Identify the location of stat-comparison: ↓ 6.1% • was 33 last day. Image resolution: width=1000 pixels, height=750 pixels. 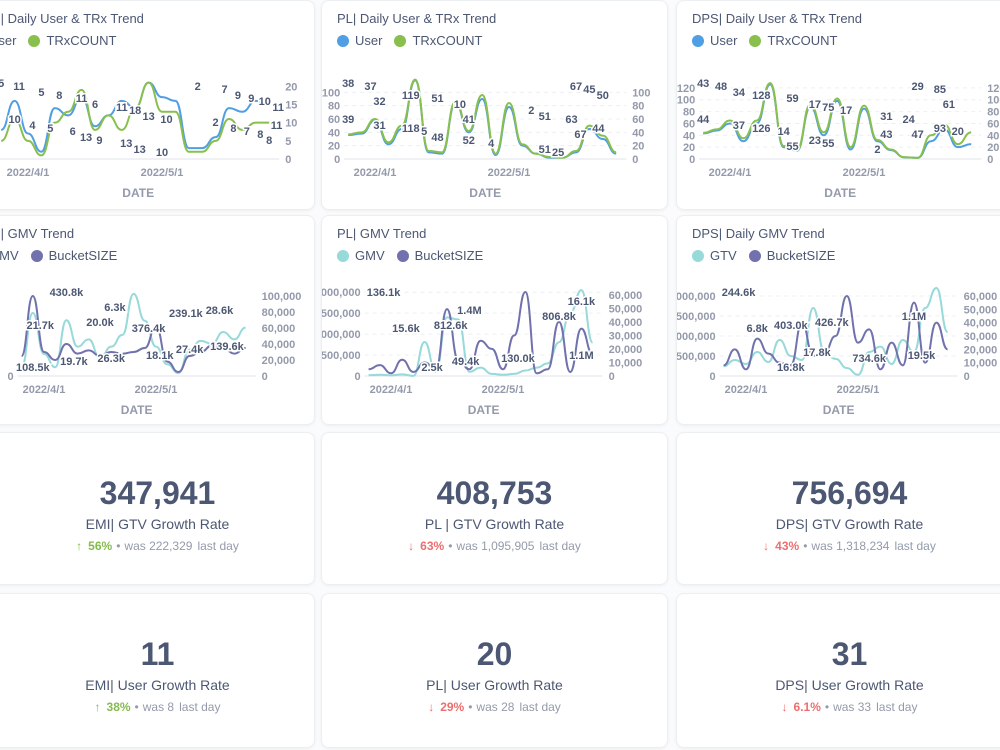
(838, 707).